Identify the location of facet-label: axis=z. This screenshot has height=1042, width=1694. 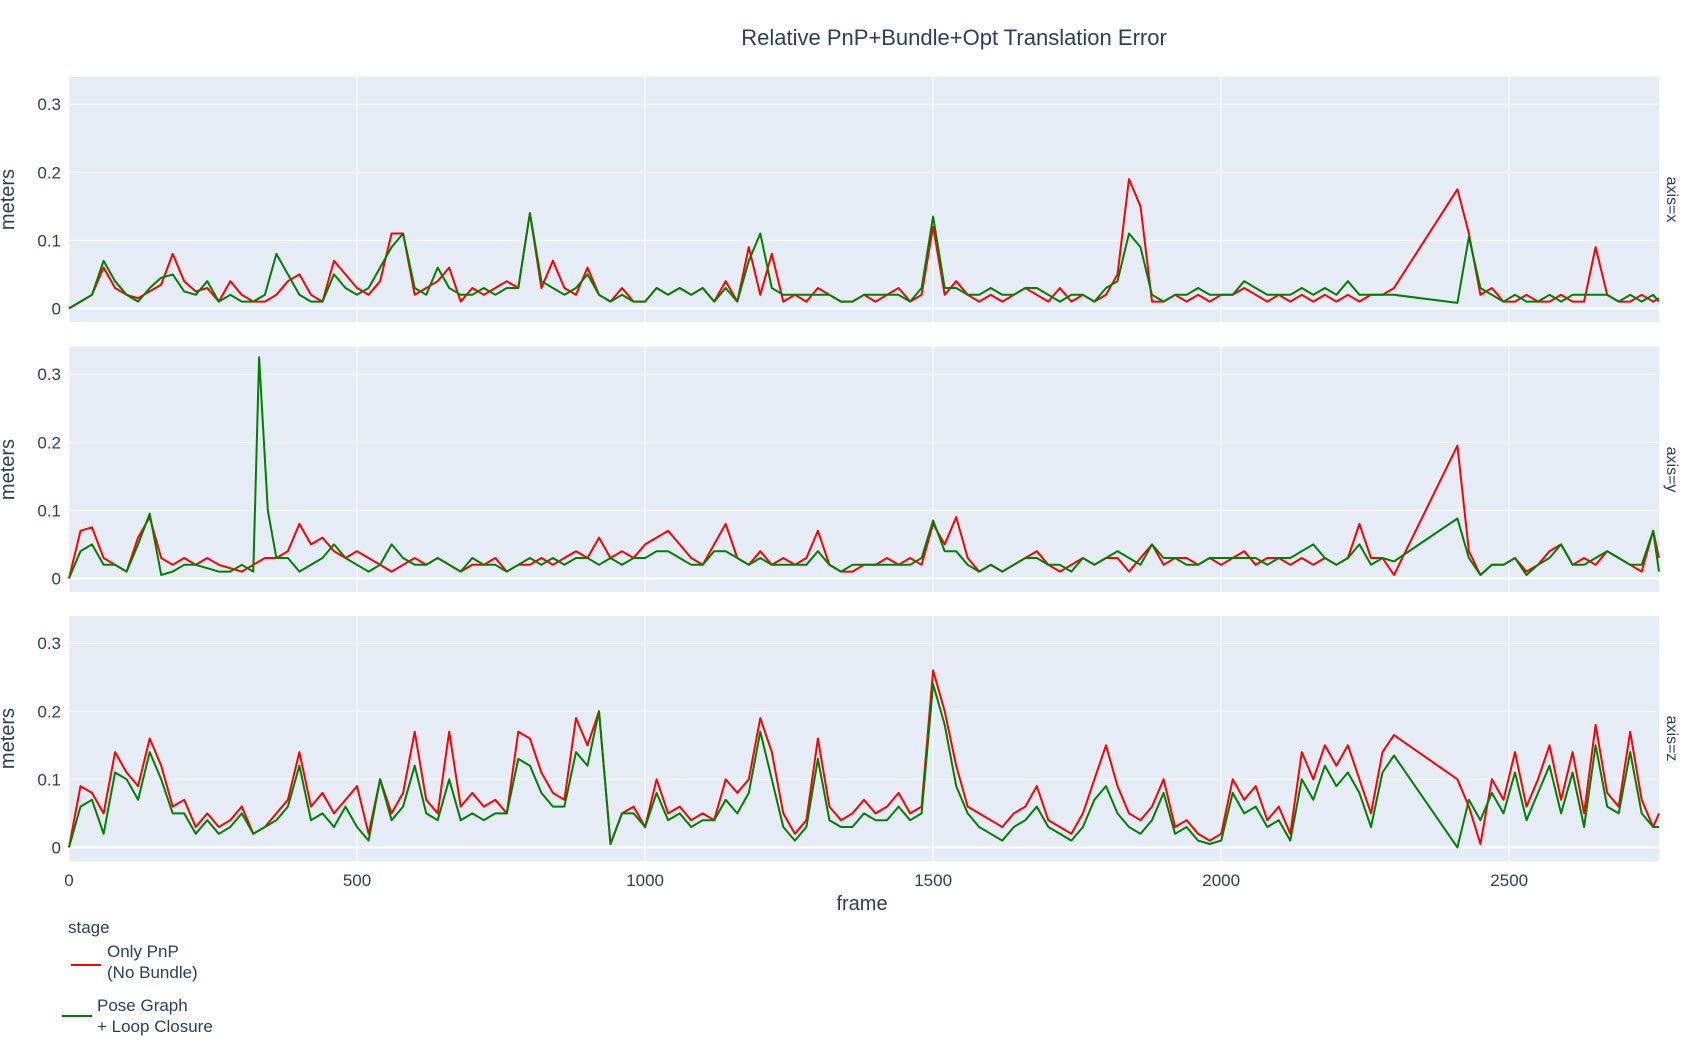
(1671, 739).